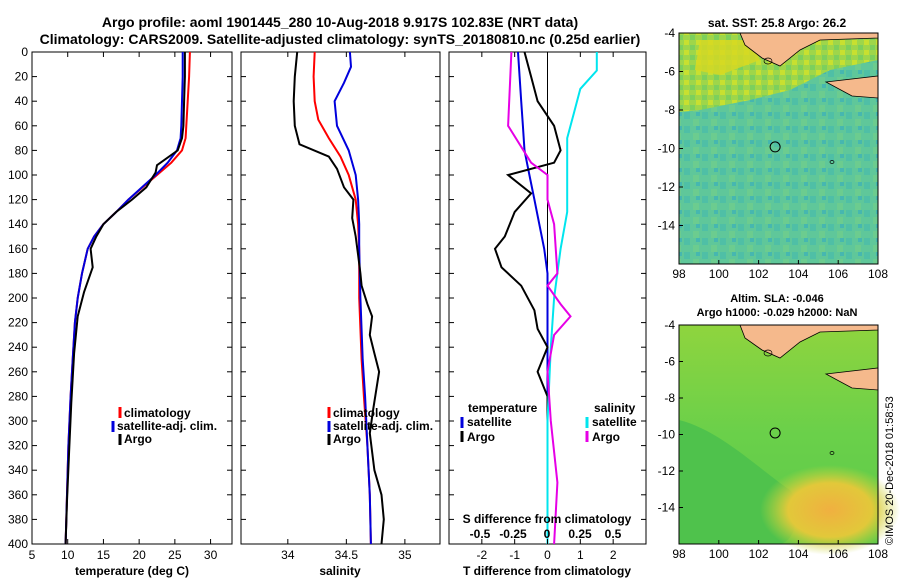  I want to click on x-tick-label: 15, so click(104, 555).